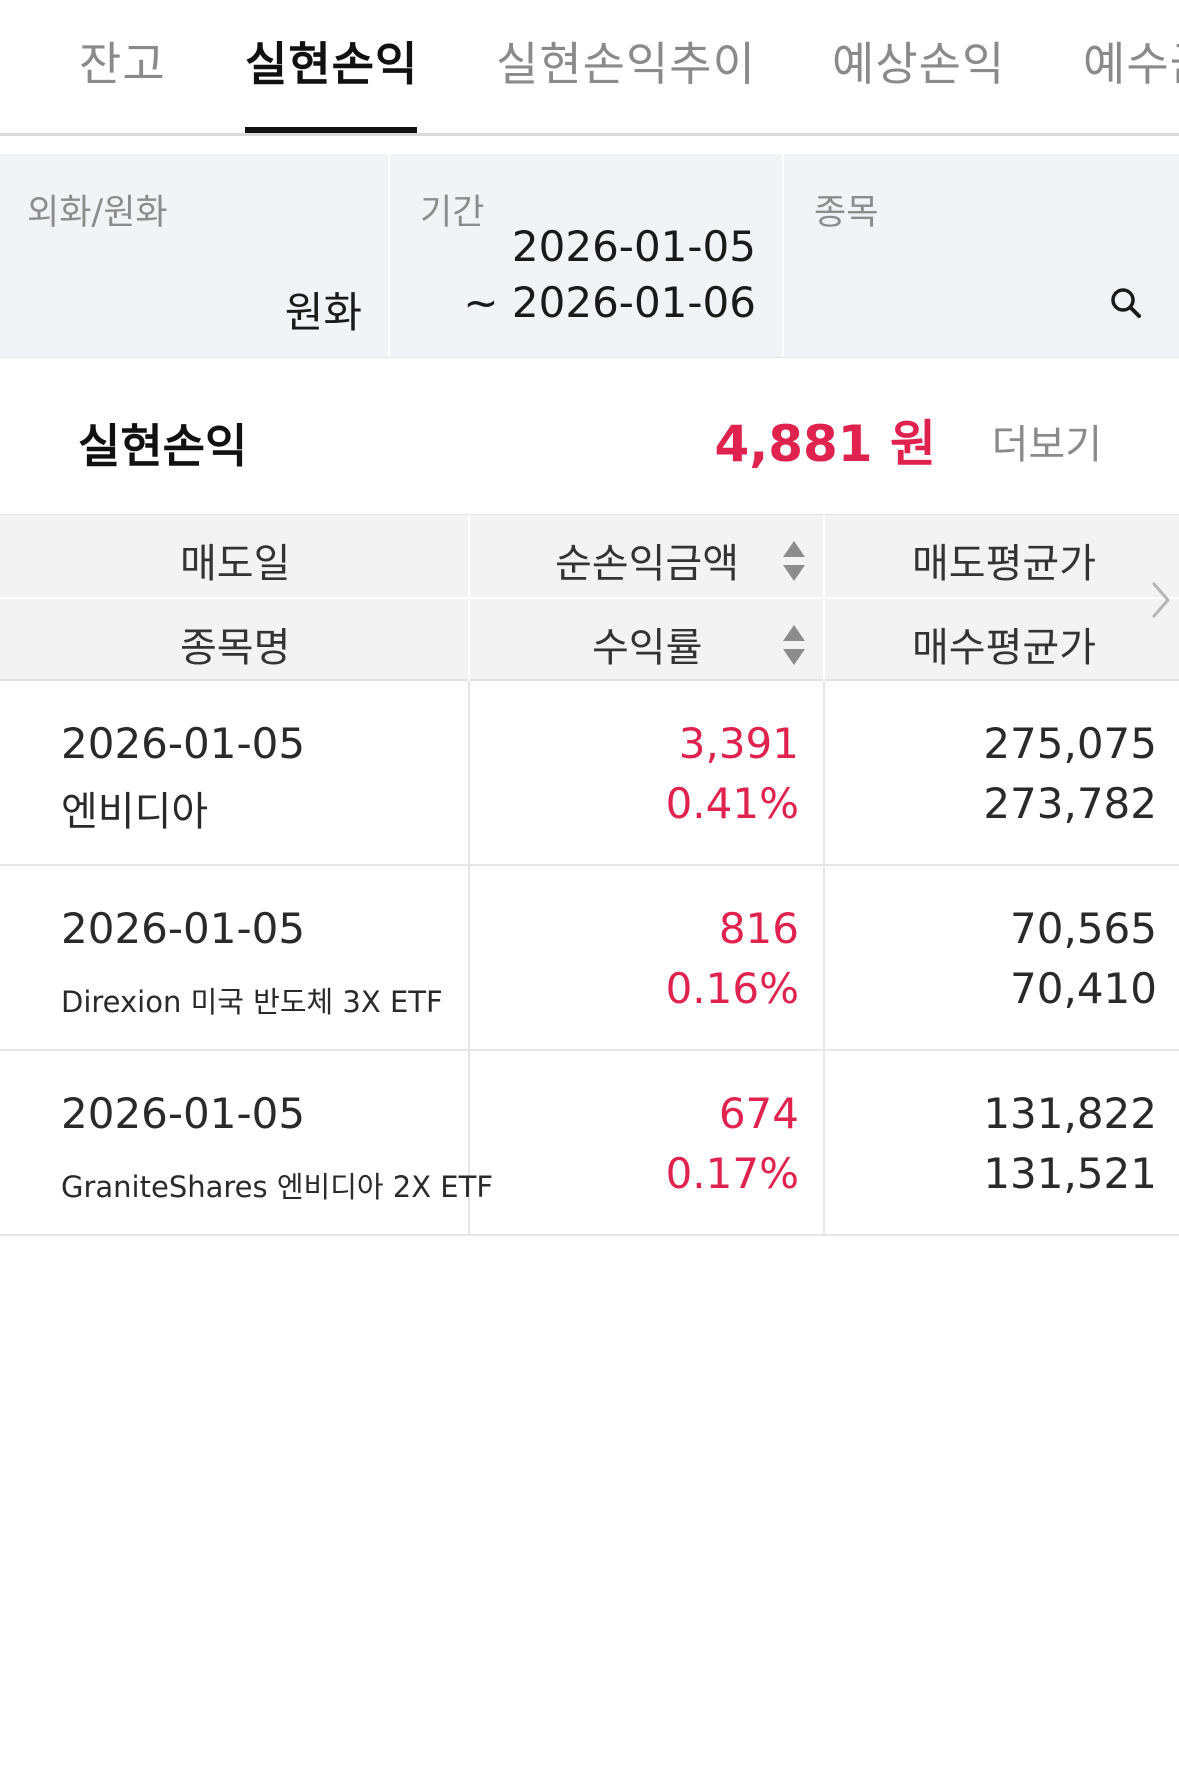 This screenshot has height=1785, width=1179. What do you see at coordinates (195, 255) in the screenshot?
I see `currency-filter: 외화/원화 원화` at bounding box center [195, 255].